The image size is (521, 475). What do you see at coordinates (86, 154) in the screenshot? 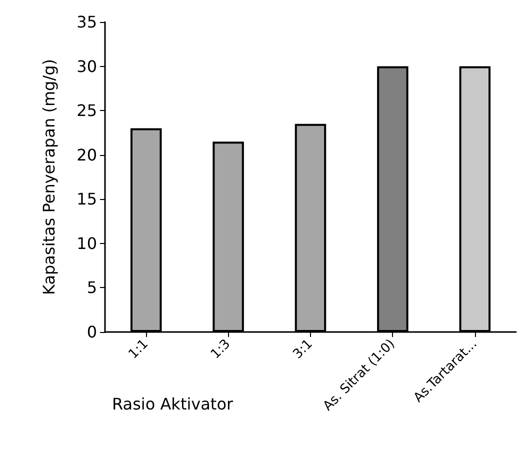
I see `y-tick-label: 20` at bounding box center [86, 154].